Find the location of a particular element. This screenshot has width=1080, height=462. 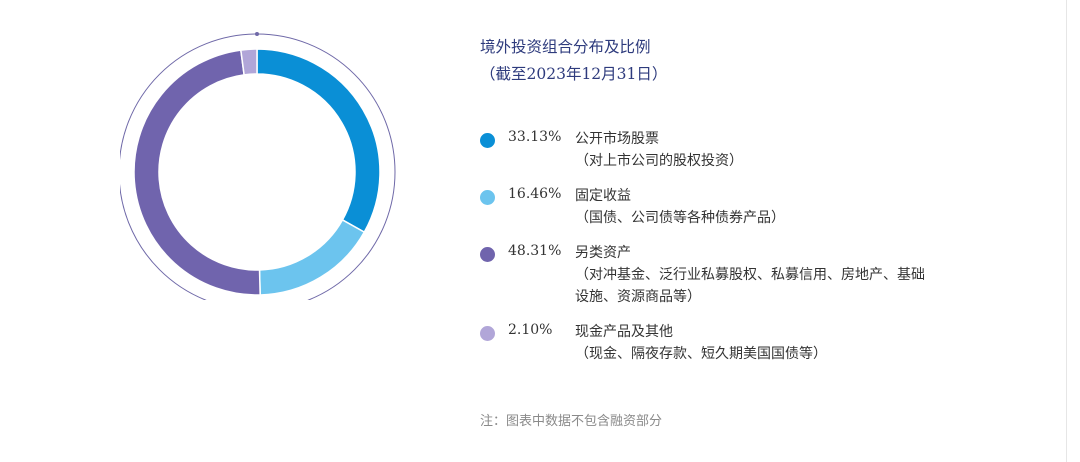

donut-slice-alternatives is located at coordinates (197, 172).